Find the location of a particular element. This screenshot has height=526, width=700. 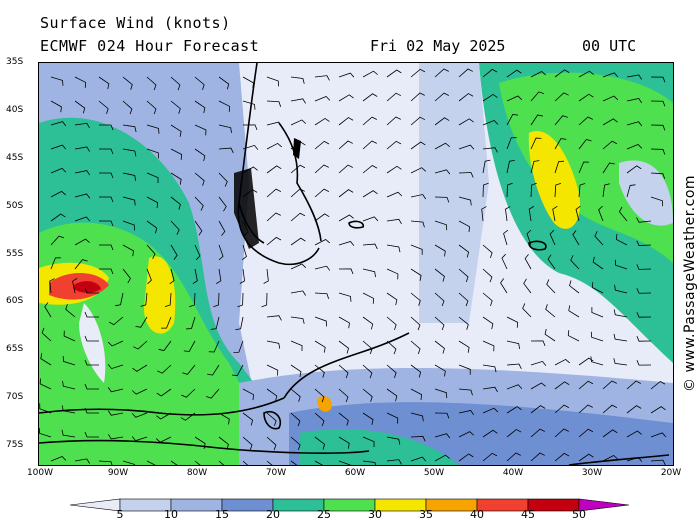

color-scale-tick: 35 is located at coordinates (426, 514).